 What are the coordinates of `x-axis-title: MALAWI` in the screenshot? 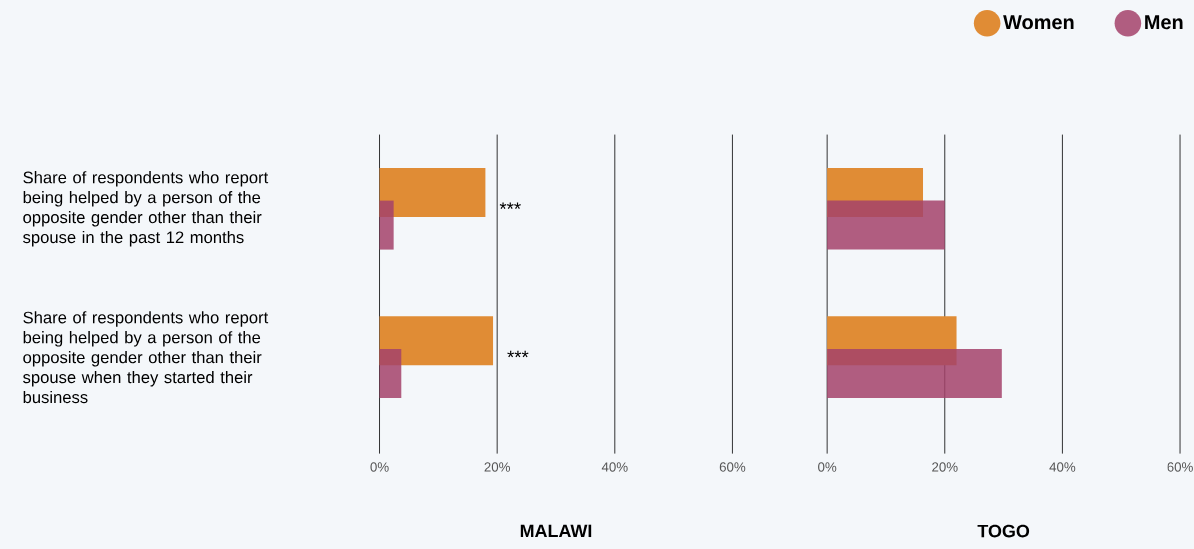 It's located at (556, 530).